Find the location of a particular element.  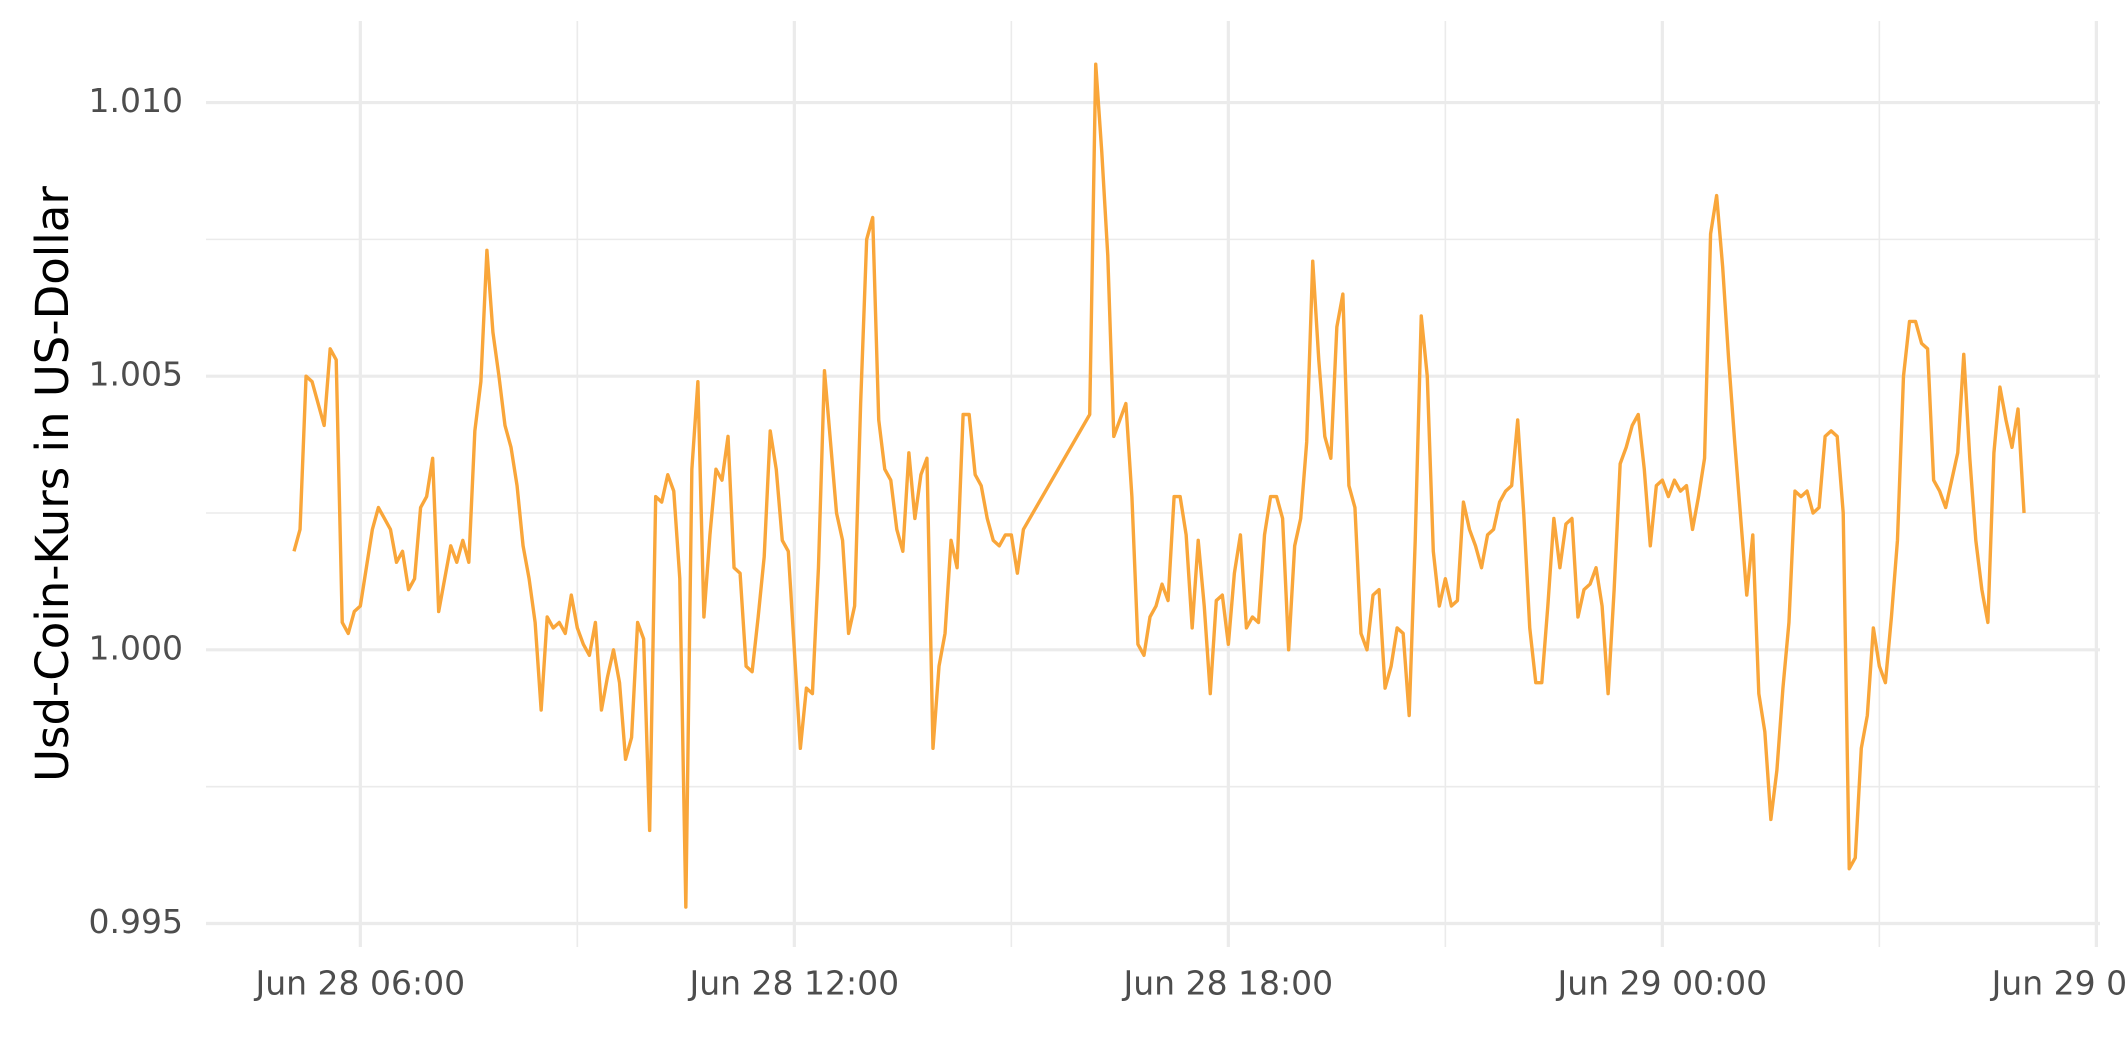

x-tick-label: Jun 28 12:00 is located at coordinates (794, 983).